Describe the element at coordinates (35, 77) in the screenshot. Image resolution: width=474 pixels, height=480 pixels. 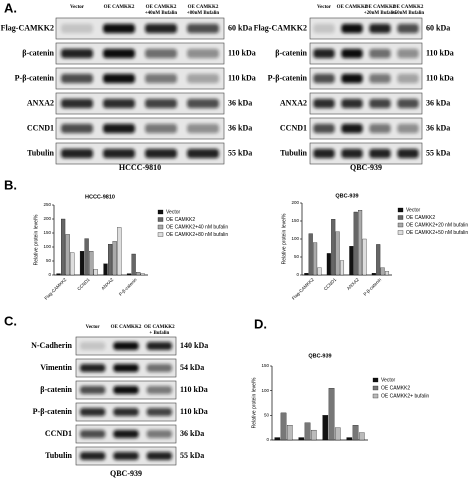
I see `protein-label: P-β-catenin` at that location.